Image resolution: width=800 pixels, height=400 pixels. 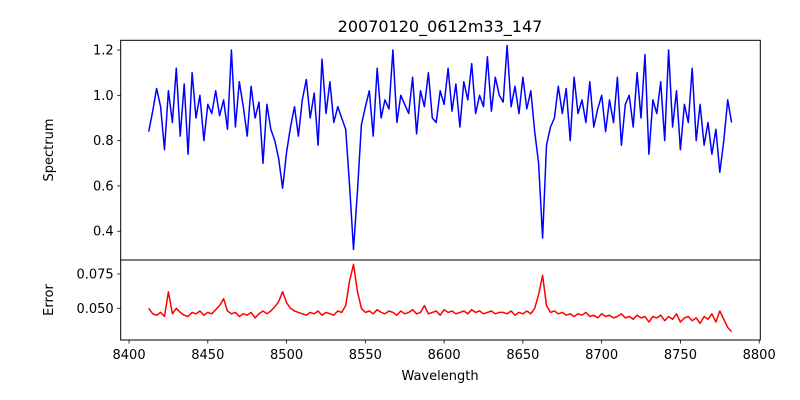 What do you see at coordinates (207, 355) in the screenshot?
I see `x-tick-label: 8450` at bounding box center [207, 355].